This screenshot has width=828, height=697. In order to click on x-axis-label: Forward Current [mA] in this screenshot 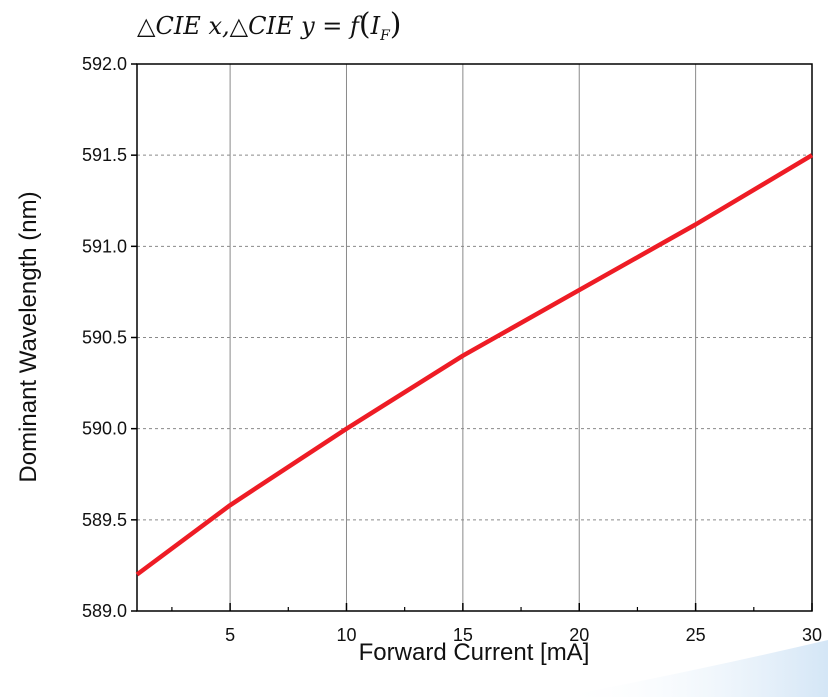, I will do `click(474, 652)`.